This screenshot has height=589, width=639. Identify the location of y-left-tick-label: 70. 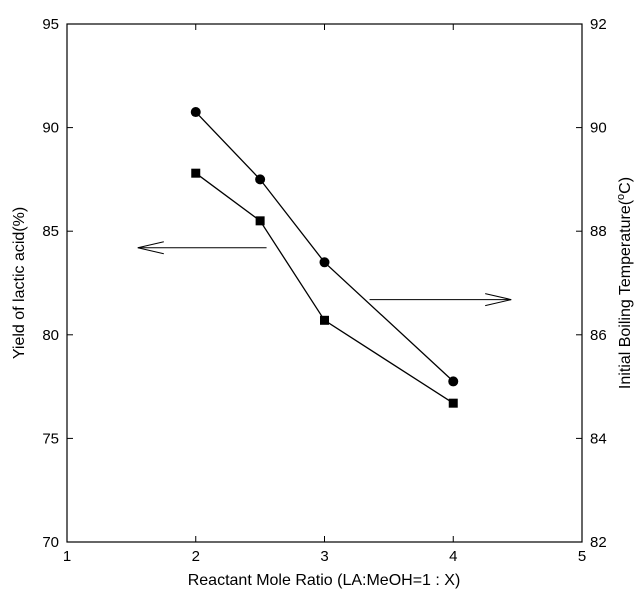
(50, 542).